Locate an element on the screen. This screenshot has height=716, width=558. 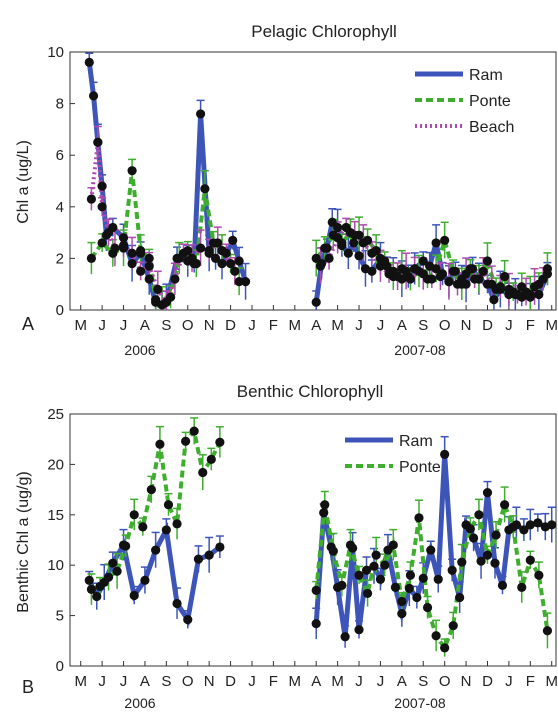
panel-b-y-tick-label: 15 is located at coordinates (55, 515).